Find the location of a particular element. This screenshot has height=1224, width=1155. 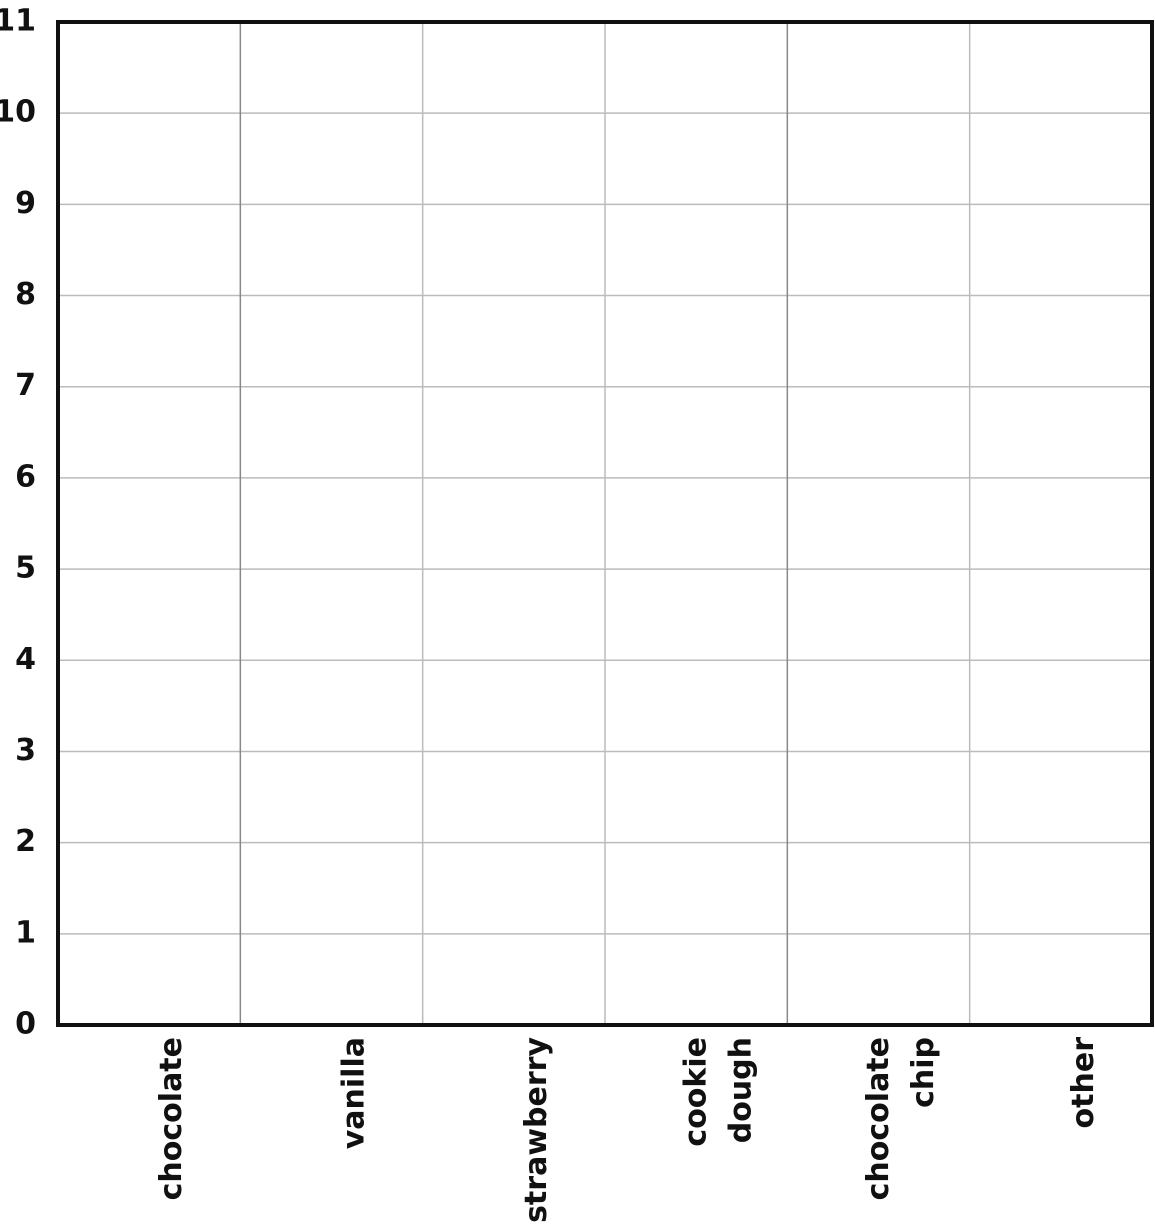

y-tick-label: 9 is located at coordinates (25, 203).